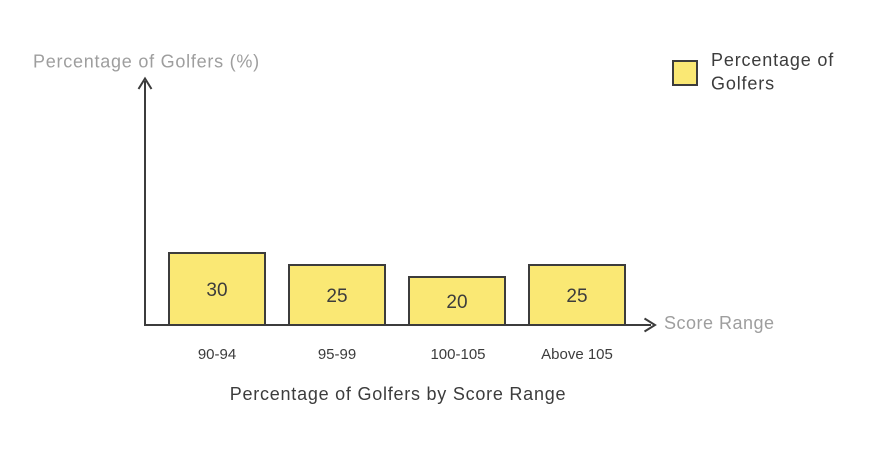 The width and height of the screenshot is (878, 458). I want to click on svg-text: Golfers, so click(743, 84).